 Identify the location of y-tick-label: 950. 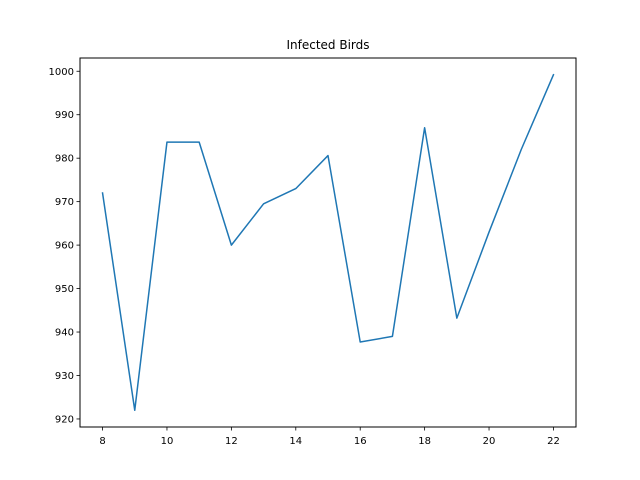
(64, 289).